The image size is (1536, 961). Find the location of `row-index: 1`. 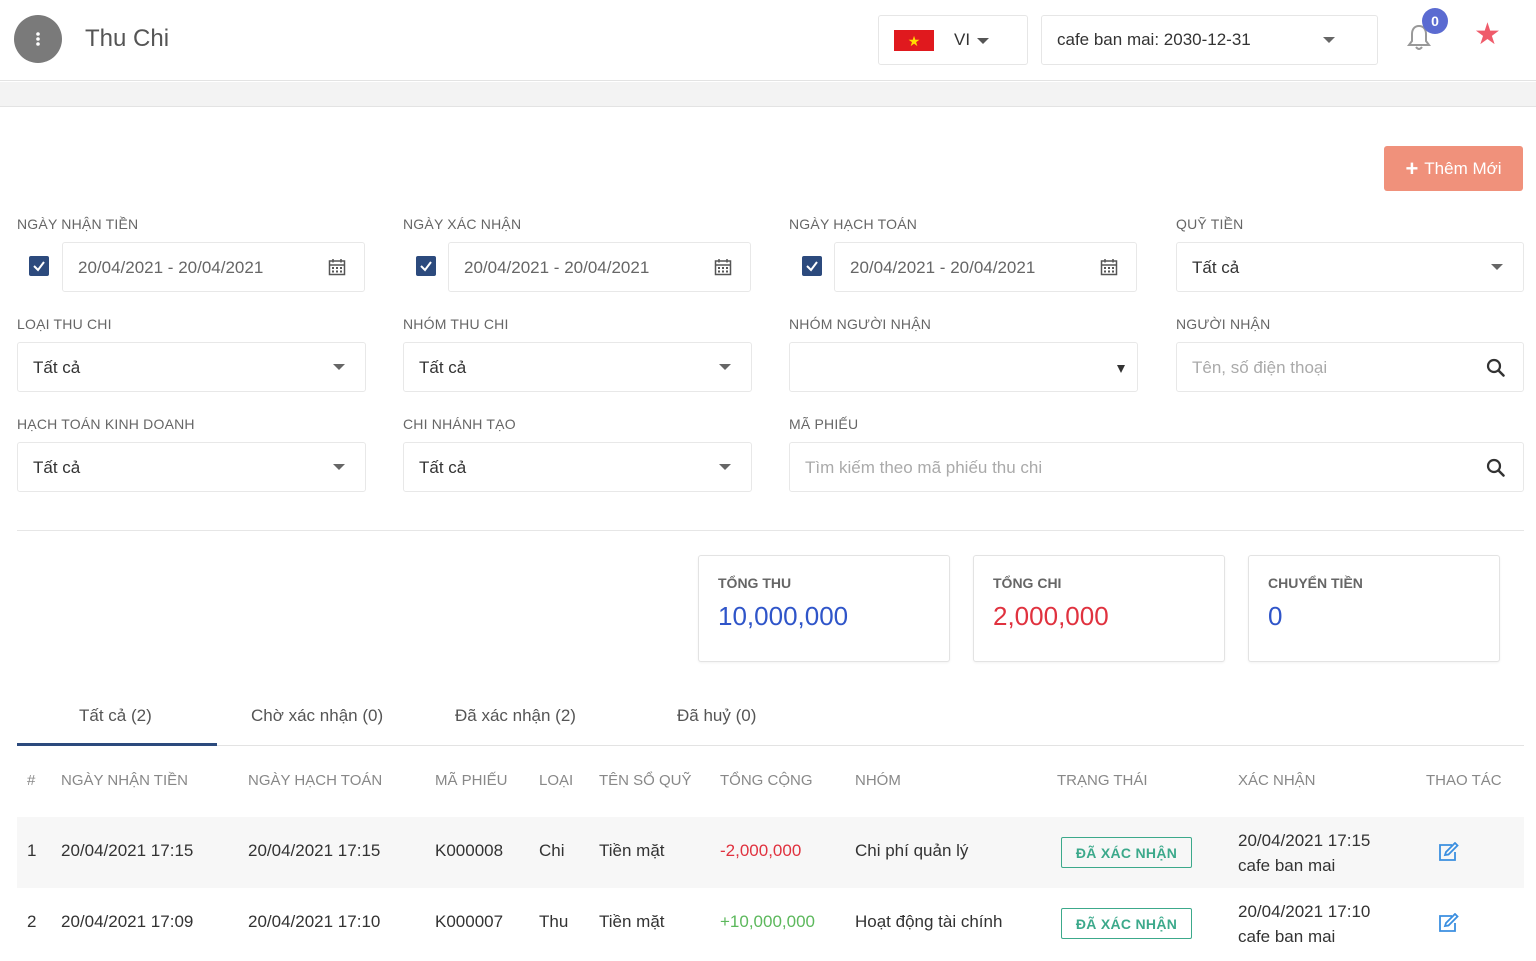

row-index: 1 is located at coordinates (32, 850).